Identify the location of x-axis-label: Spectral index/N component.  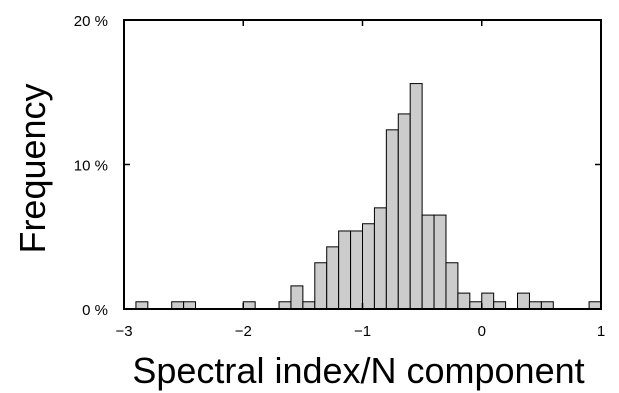
(358, 370).